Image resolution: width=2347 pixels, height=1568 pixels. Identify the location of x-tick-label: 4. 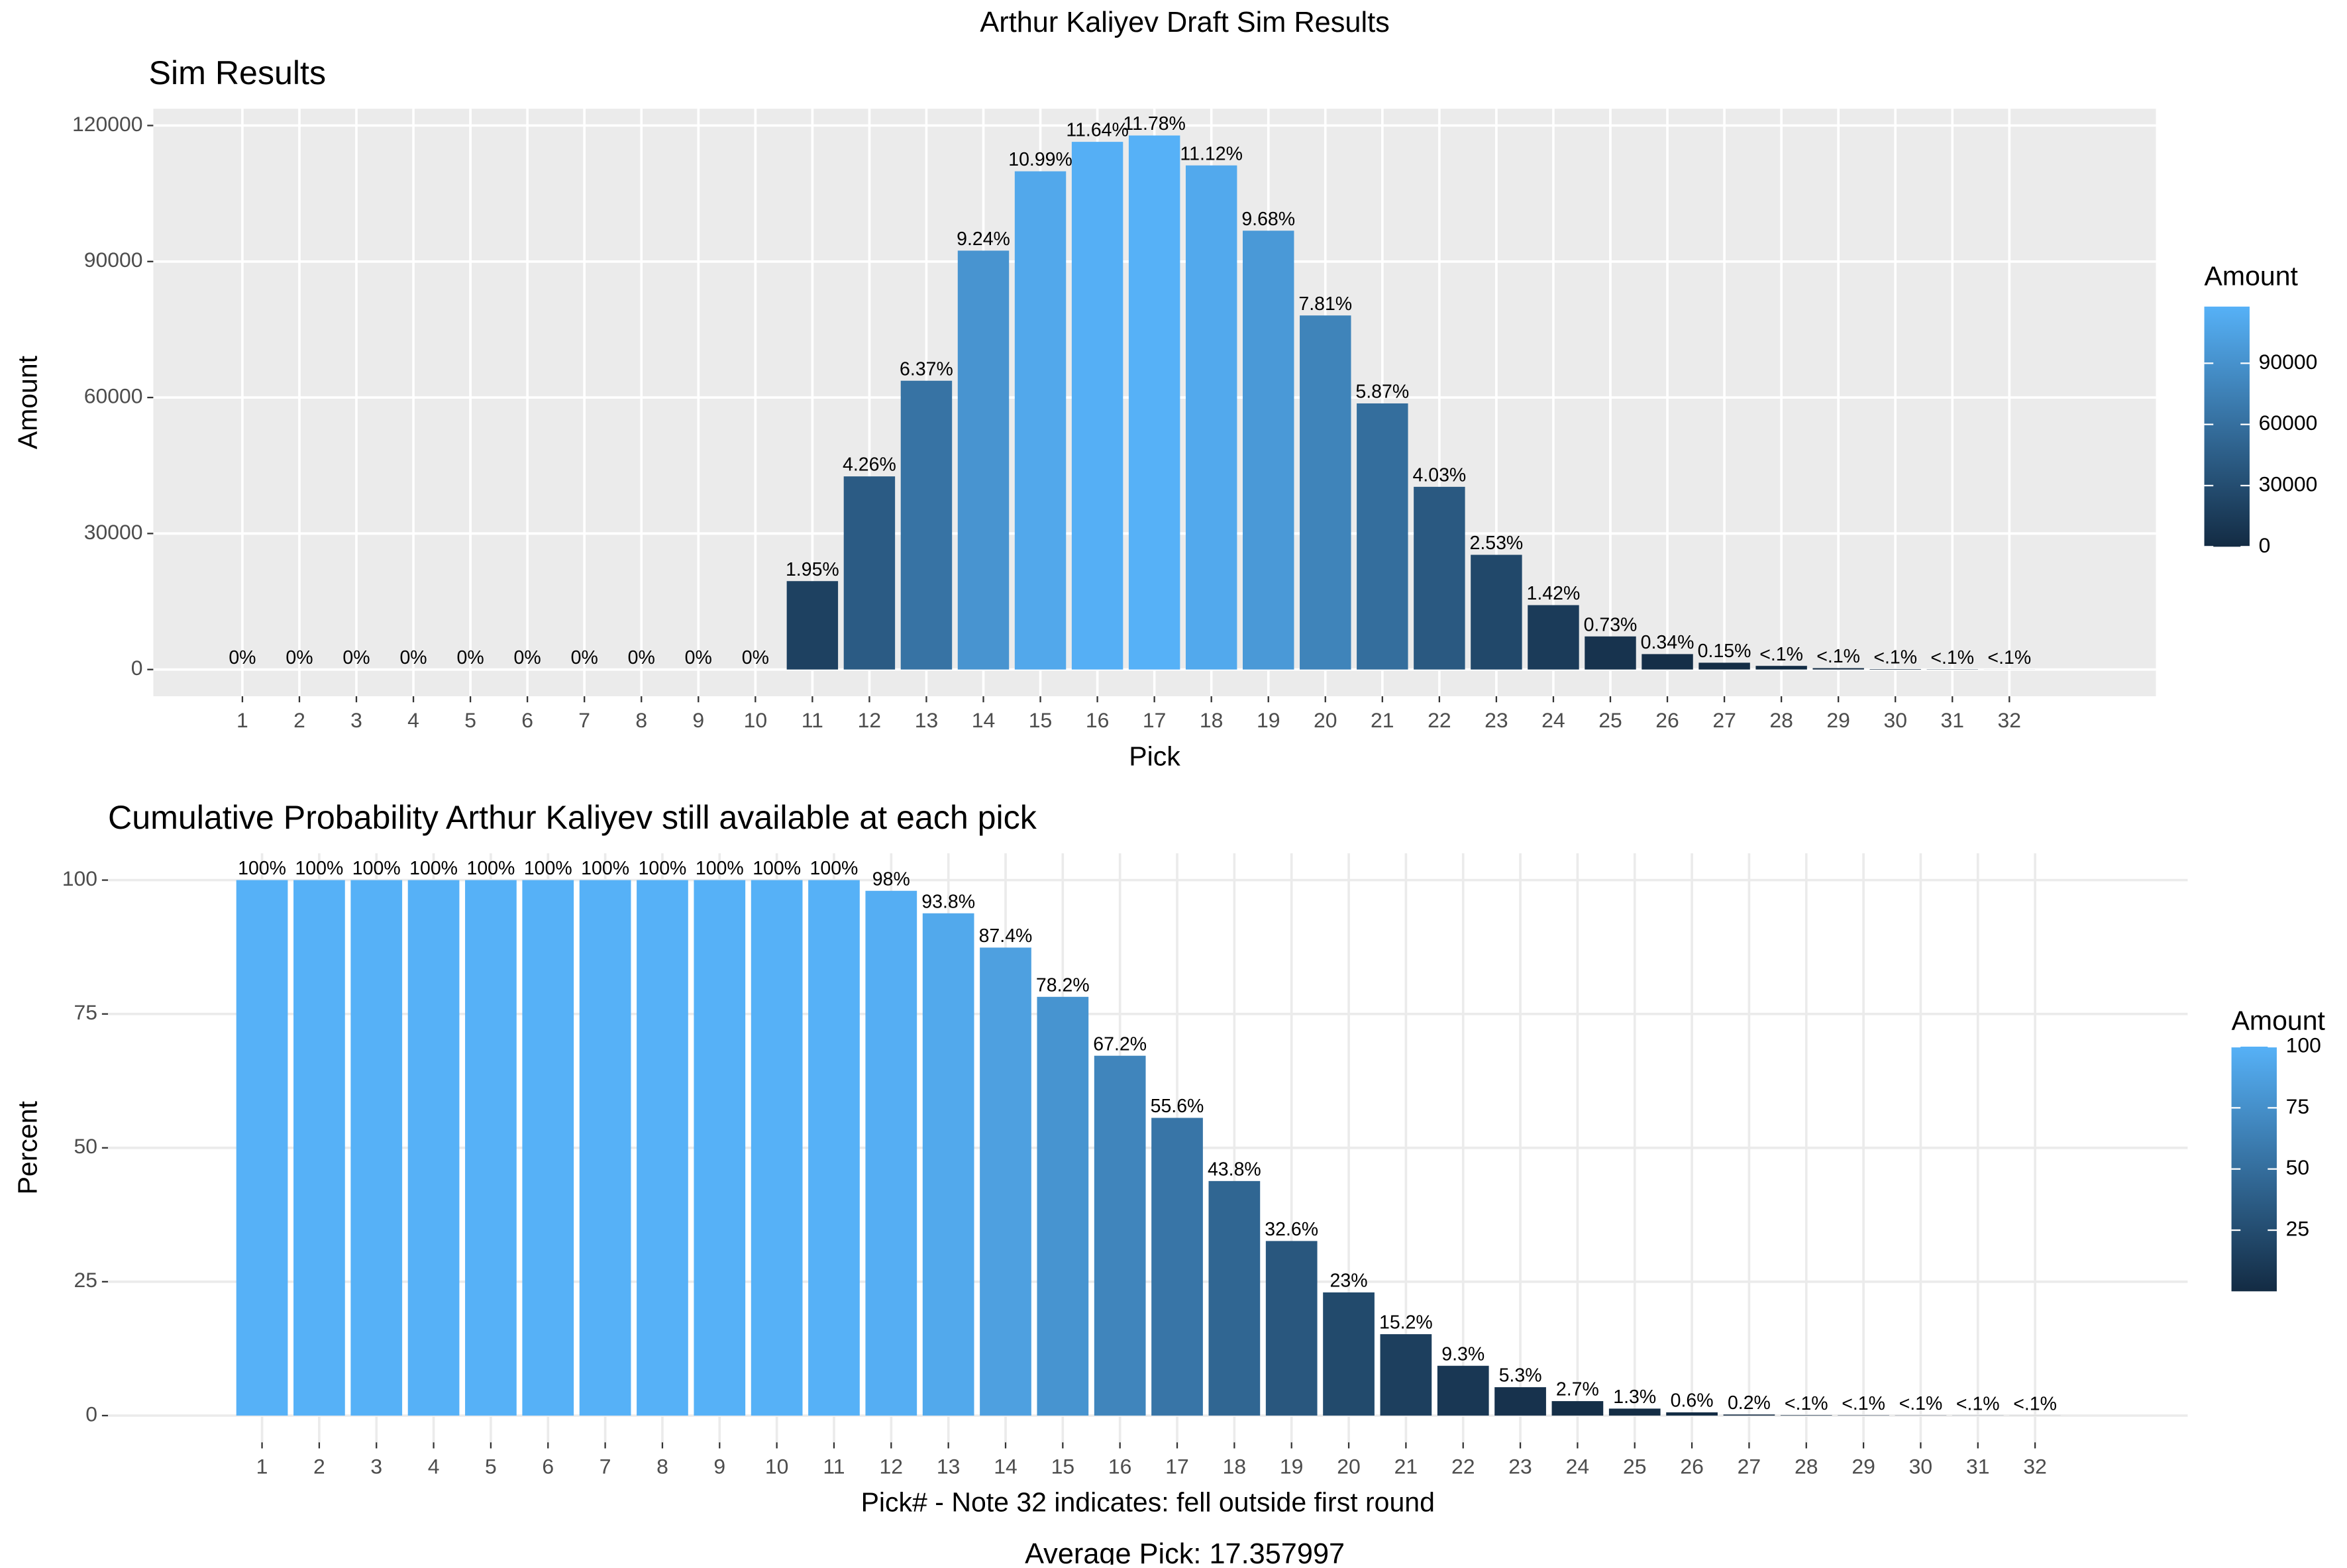
(413, 720).